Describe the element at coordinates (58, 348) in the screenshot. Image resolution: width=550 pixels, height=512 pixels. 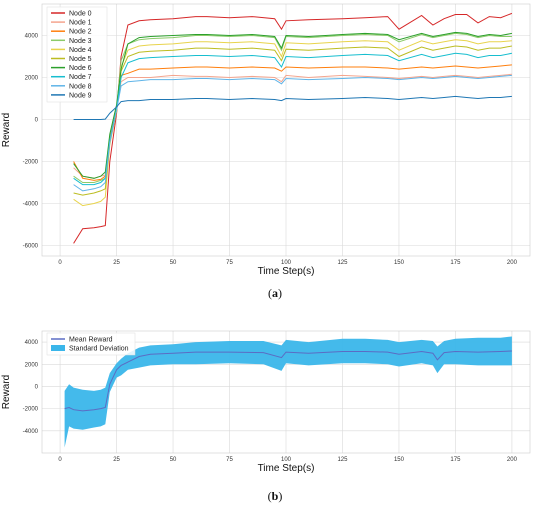
I see `legend-swatch` at that location.